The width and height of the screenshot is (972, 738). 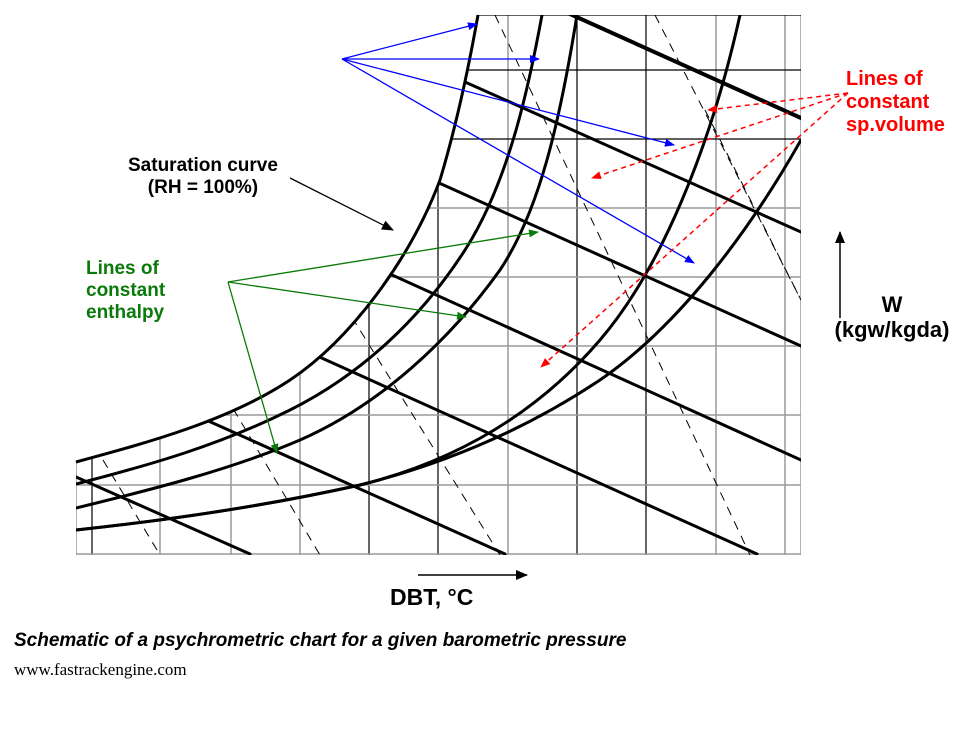 What do you see at coordinates (341, 204) in the screenshot?
I see `saturation-pointer` at bounding box center [341, 204].